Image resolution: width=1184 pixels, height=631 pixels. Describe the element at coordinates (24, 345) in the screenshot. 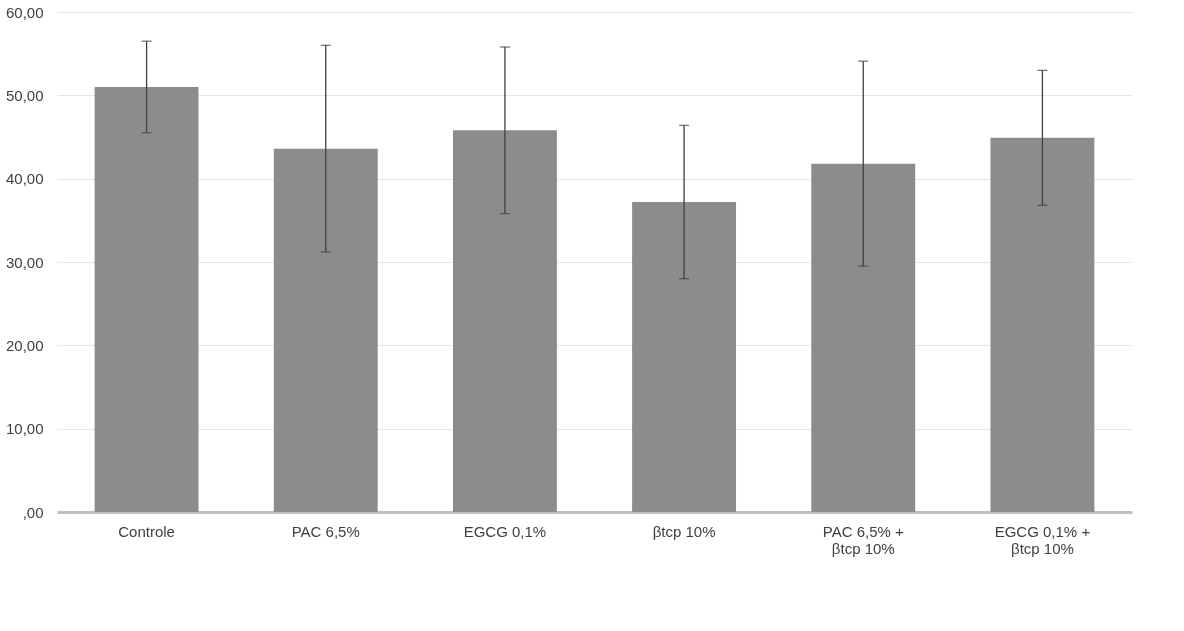

I see `y-tick-label: 20,00` at that location.